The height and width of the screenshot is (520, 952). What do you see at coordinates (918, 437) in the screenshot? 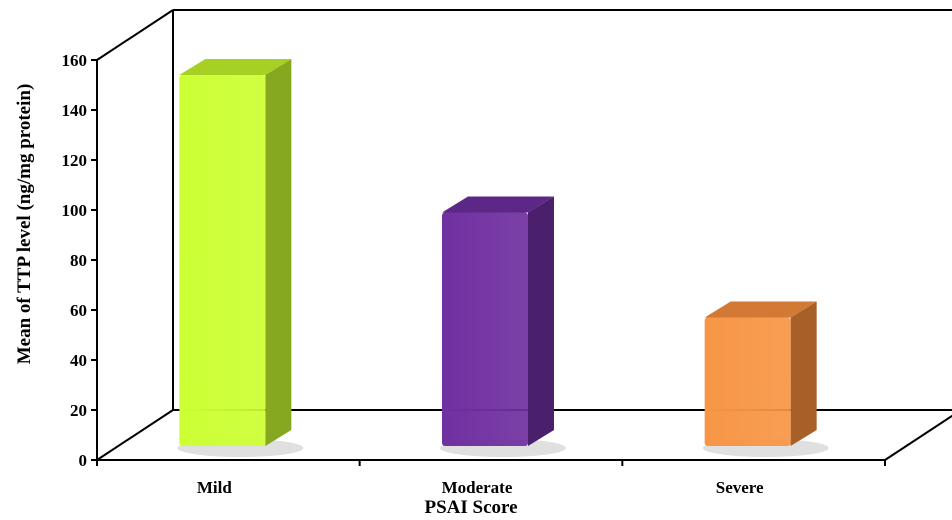
I see `floor-right-edge` at bounding box center [918, 437].